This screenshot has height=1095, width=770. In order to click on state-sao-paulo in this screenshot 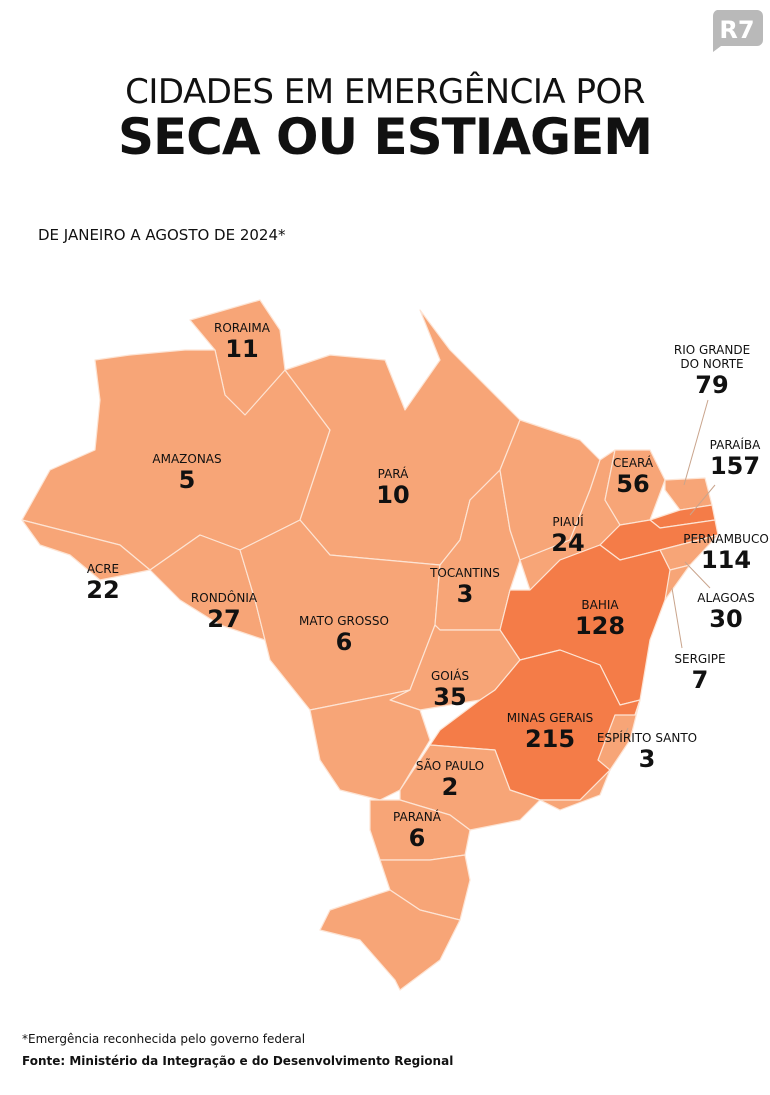, I will do `click(470, 787)`.